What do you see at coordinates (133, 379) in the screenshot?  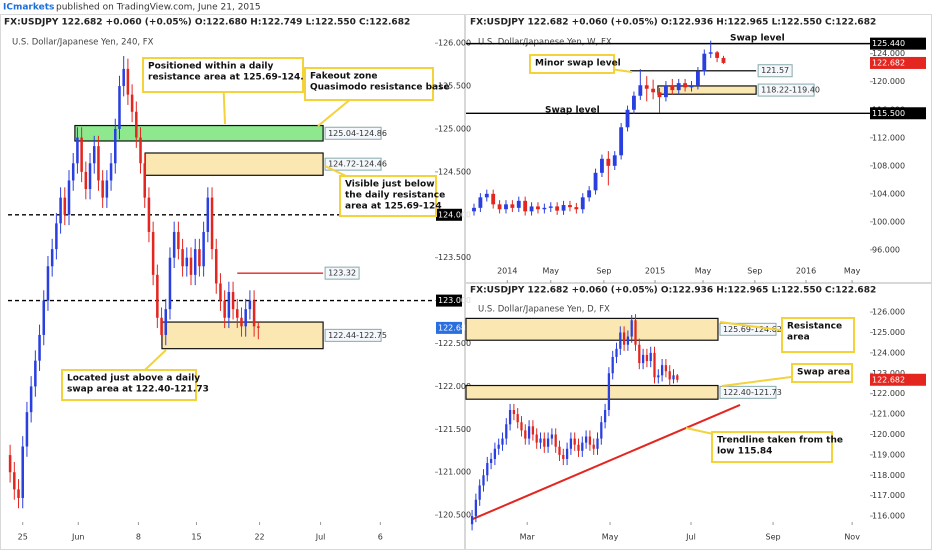 I see `callout-text: Located just above a daily` at bounding box center [133, 379].